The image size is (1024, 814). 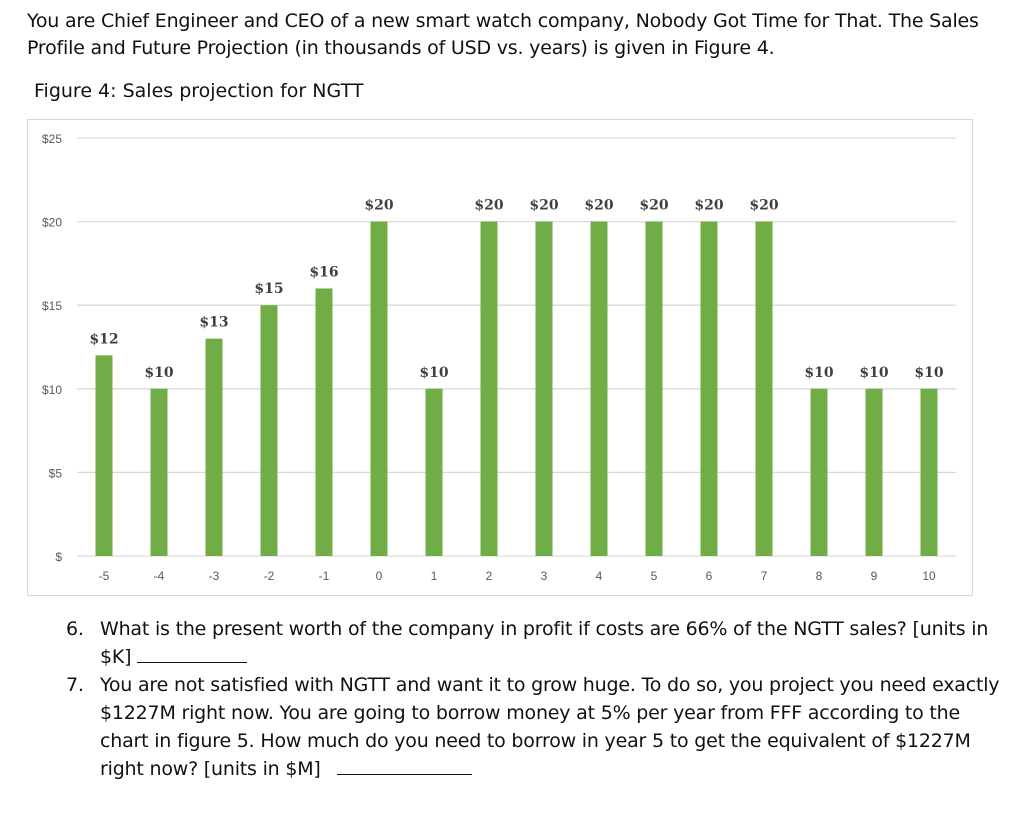 What do you see at coordinates (75, 629) in the screenshot?
I see `question-number: 6.` at bounding box center [75, 629].